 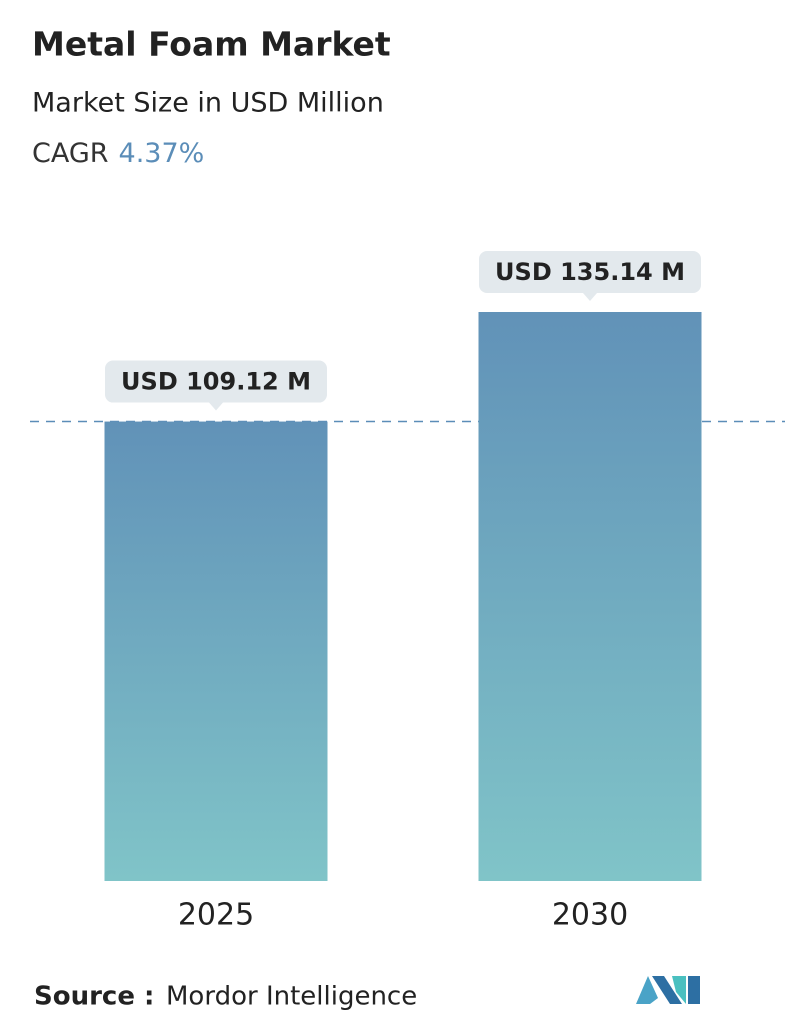 What do you see at coordinates (118, 153) in the screenshot?
I see `cagr-row: CAGR 4.37%` at bounding box center [118, 153].